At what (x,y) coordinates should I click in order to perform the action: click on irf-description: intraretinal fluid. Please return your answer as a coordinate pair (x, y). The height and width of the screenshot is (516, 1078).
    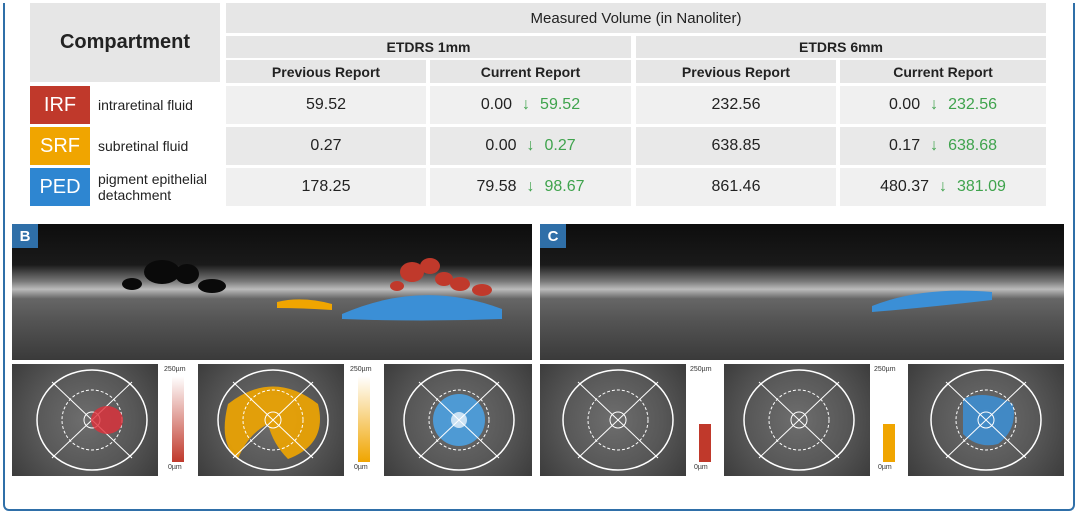
    Looking at the image, I should click on (145, 105).